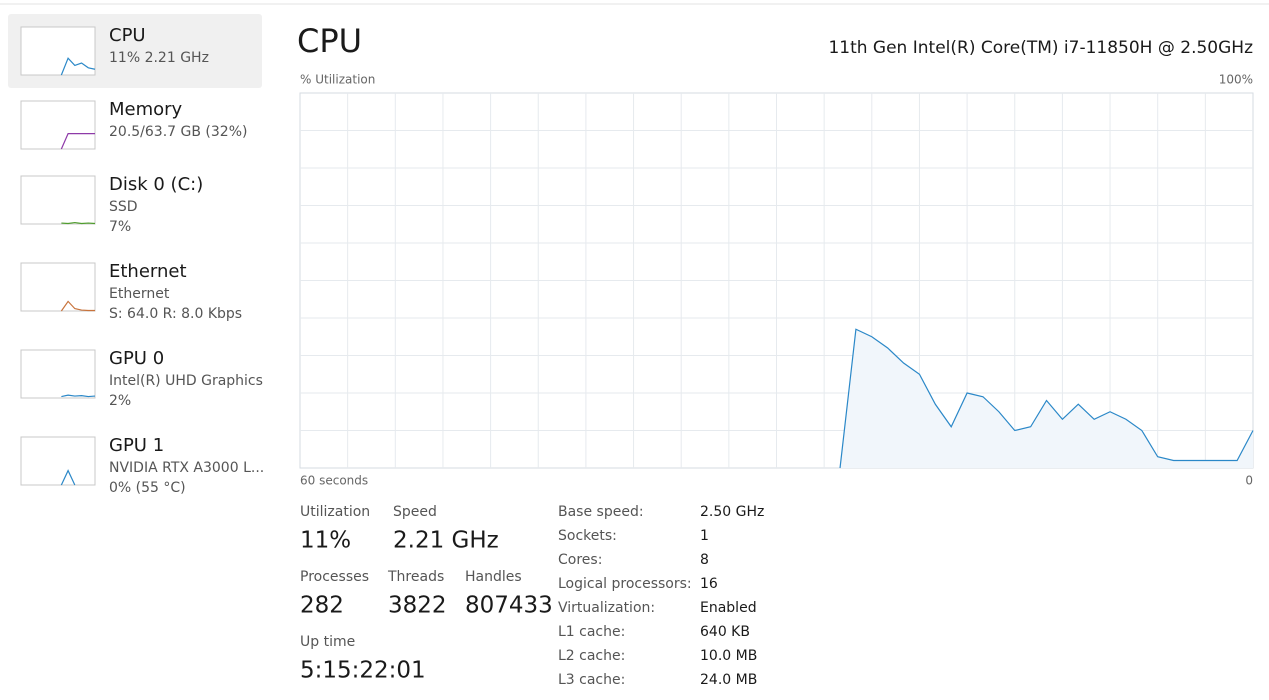  Describe the element at coordinates (509, 606) in the screenshot. I see `stat-value: 807433` at that location.